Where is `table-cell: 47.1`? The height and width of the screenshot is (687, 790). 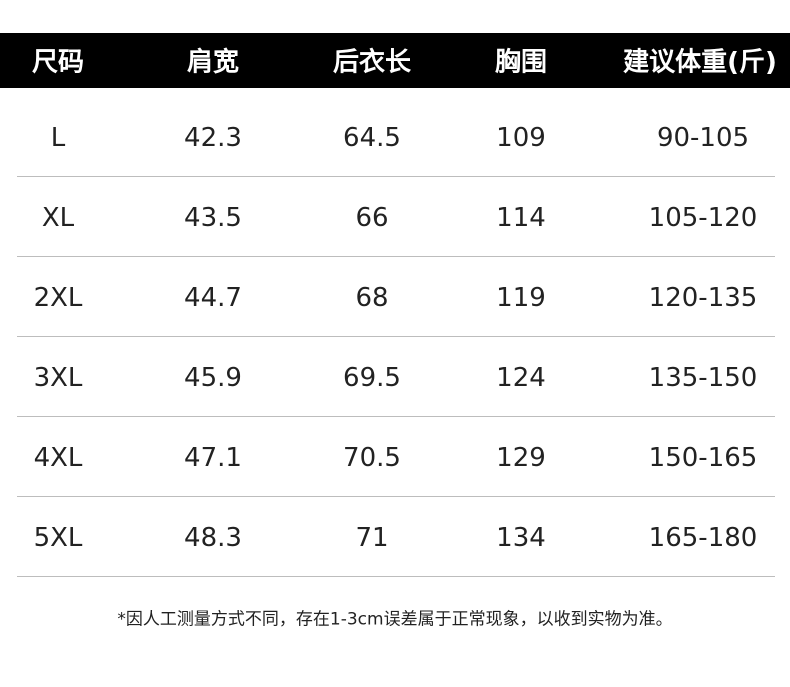
table-cell: 47.1 is located at coordinates (213, 458).